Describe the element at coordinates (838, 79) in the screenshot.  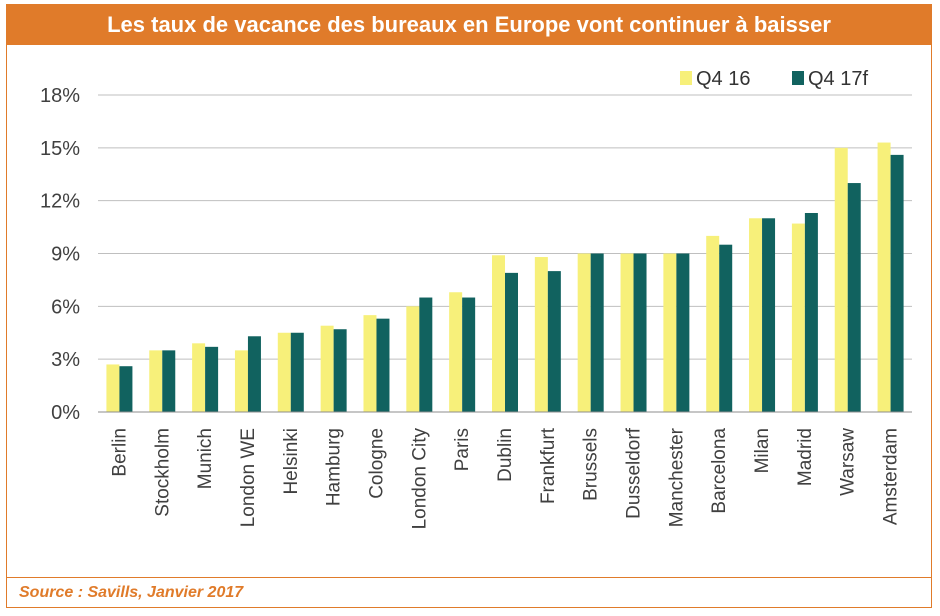
I see `legend-label: Q4 17f` at that location.